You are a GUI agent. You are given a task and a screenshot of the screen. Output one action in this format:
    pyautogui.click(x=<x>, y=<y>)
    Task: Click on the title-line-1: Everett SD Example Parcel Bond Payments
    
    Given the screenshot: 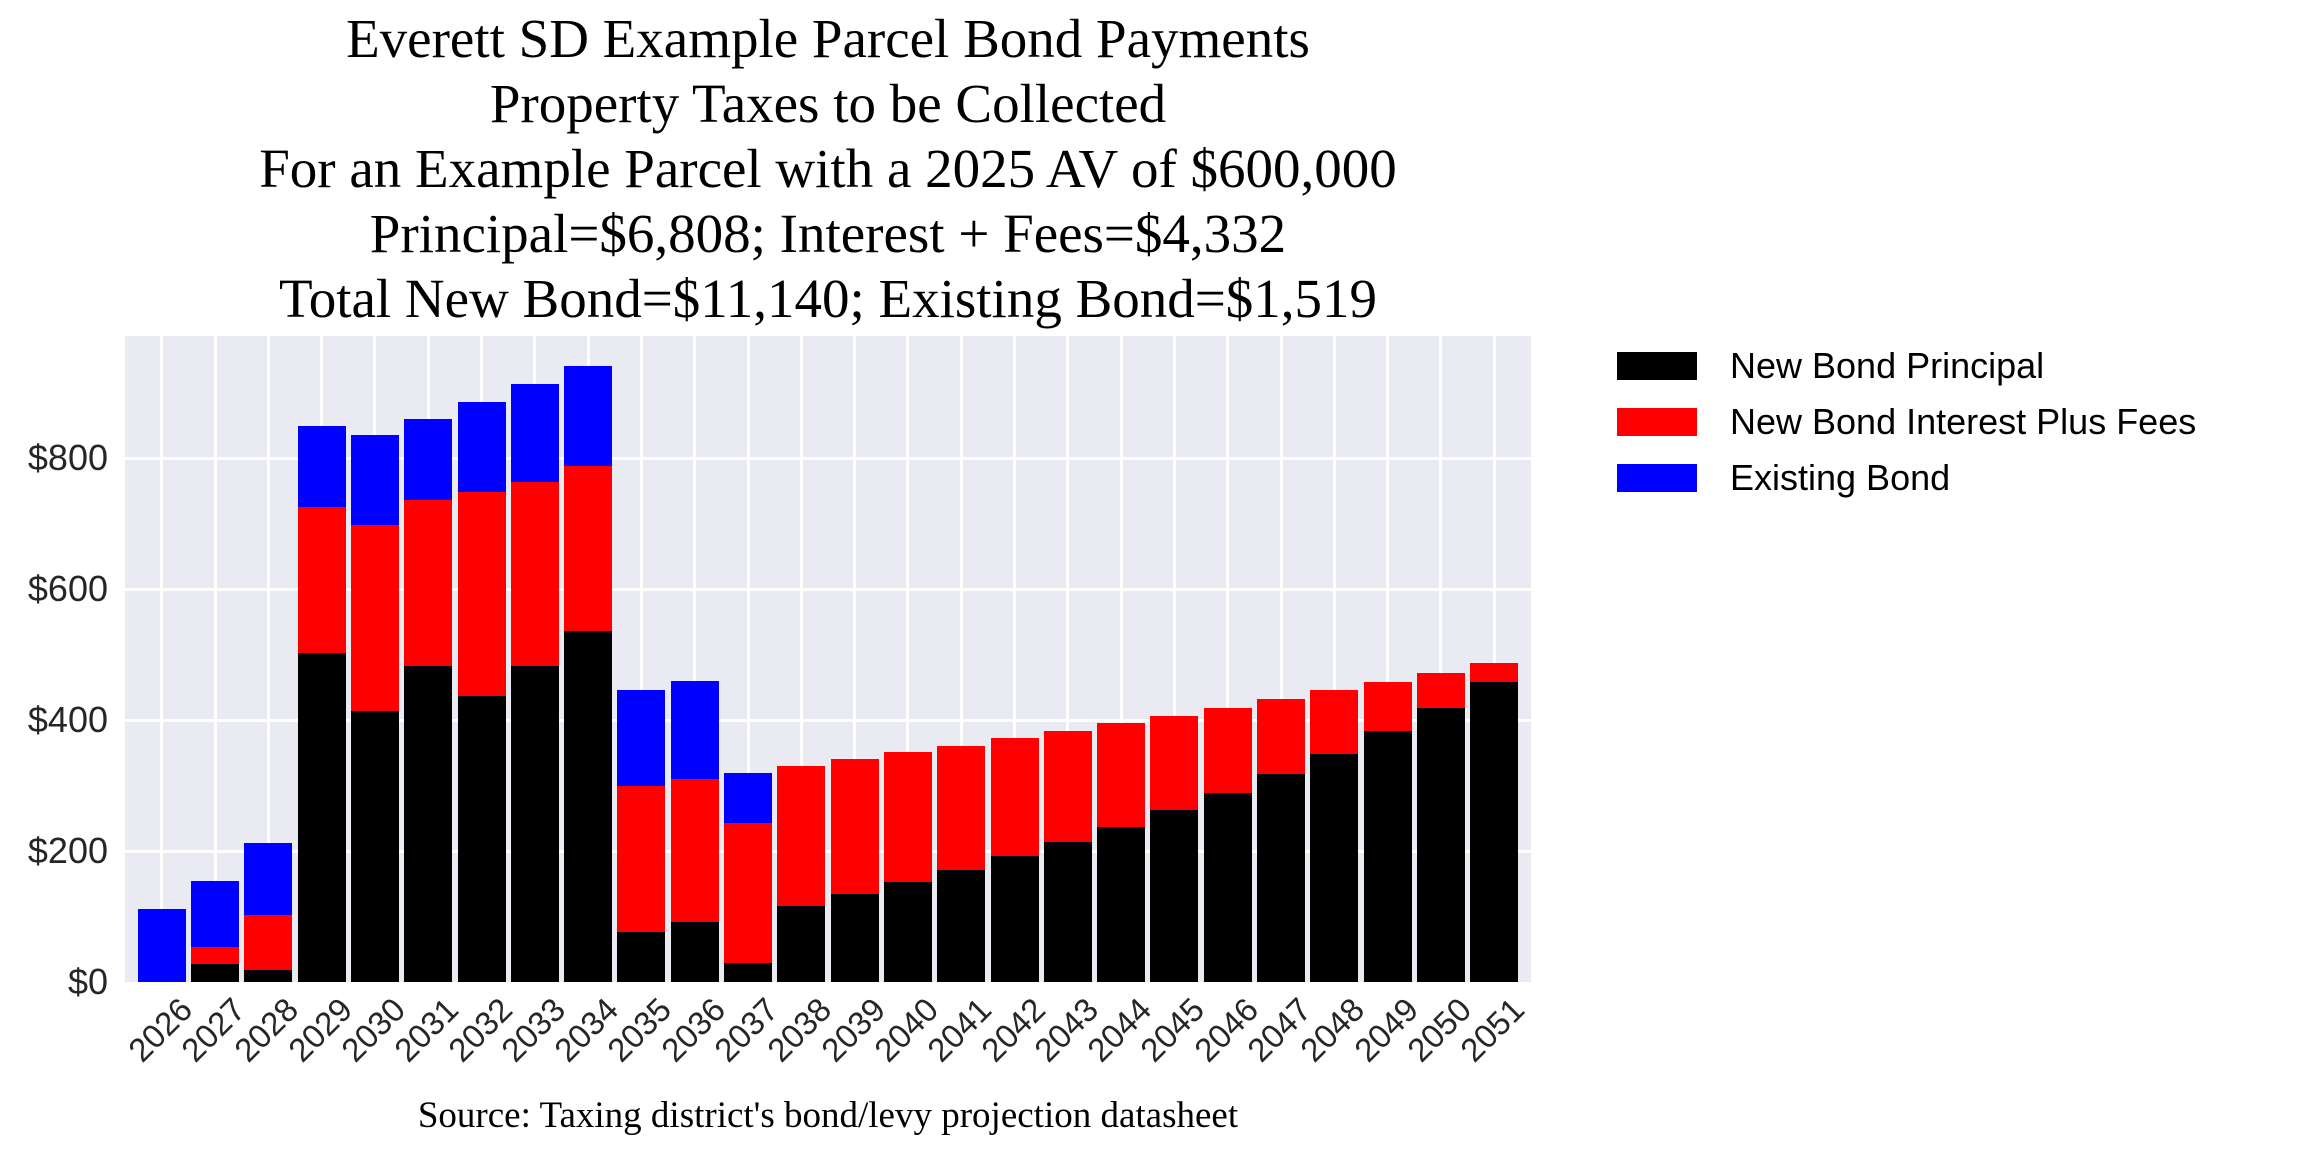 What is the action you would take?
    pyautogui.click(x=828, y=38)
    